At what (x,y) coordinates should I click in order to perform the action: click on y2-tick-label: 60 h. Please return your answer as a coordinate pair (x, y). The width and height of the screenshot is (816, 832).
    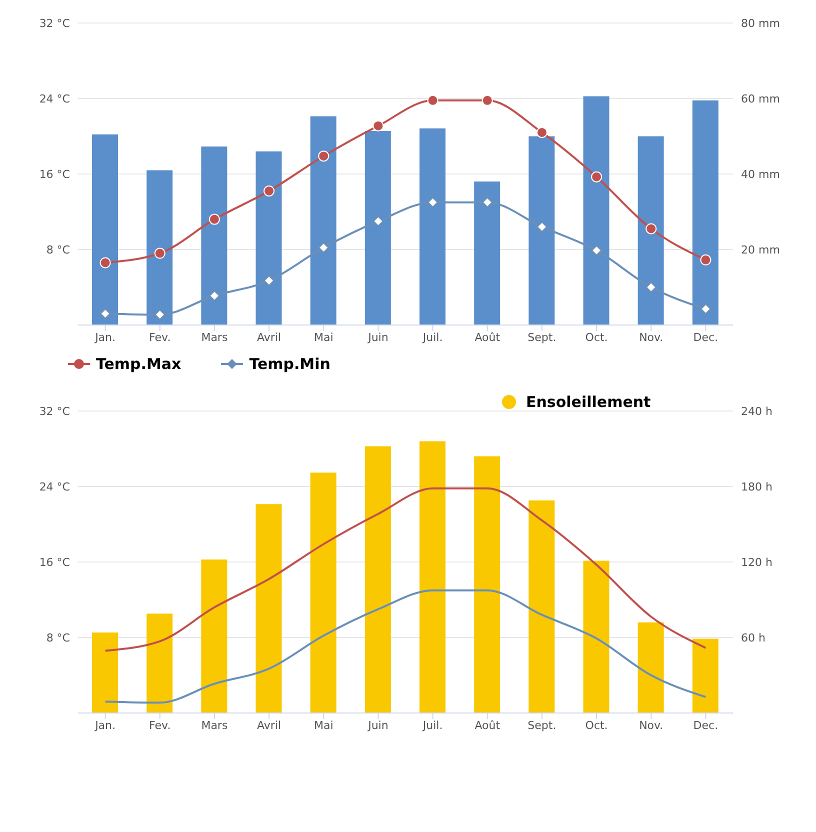
    Looking at the image, I should click on (753, 637).